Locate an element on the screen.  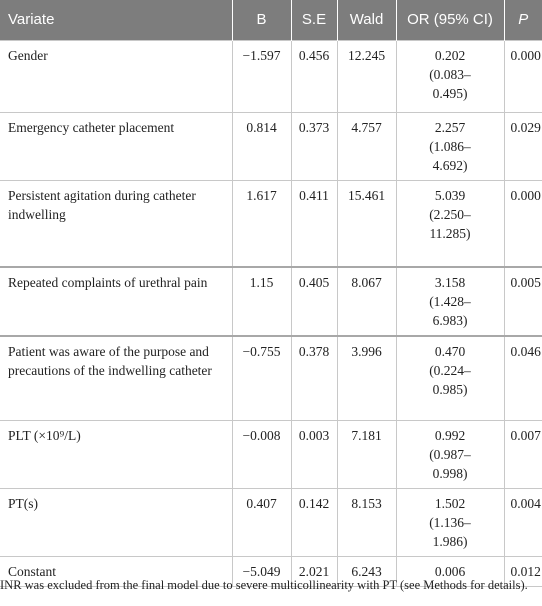
wald-cell: 3.996 is located at coordinates (366, 378).